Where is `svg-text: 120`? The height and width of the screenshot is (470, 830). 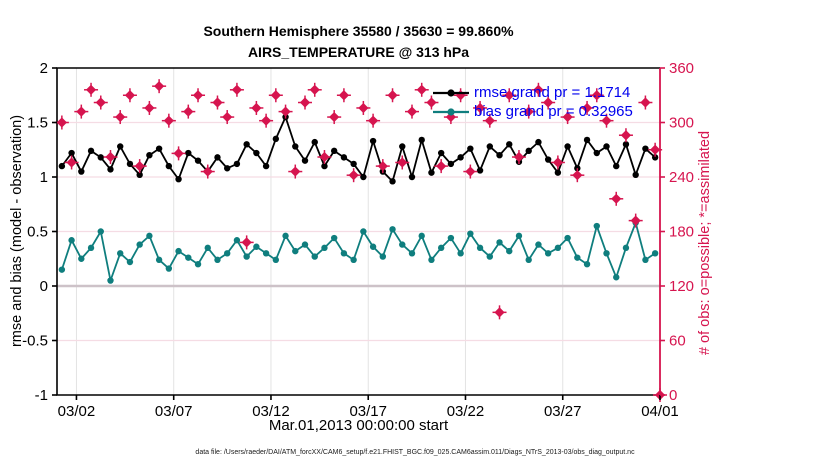 svg-text: 120 is located at coordinates (681, 286).